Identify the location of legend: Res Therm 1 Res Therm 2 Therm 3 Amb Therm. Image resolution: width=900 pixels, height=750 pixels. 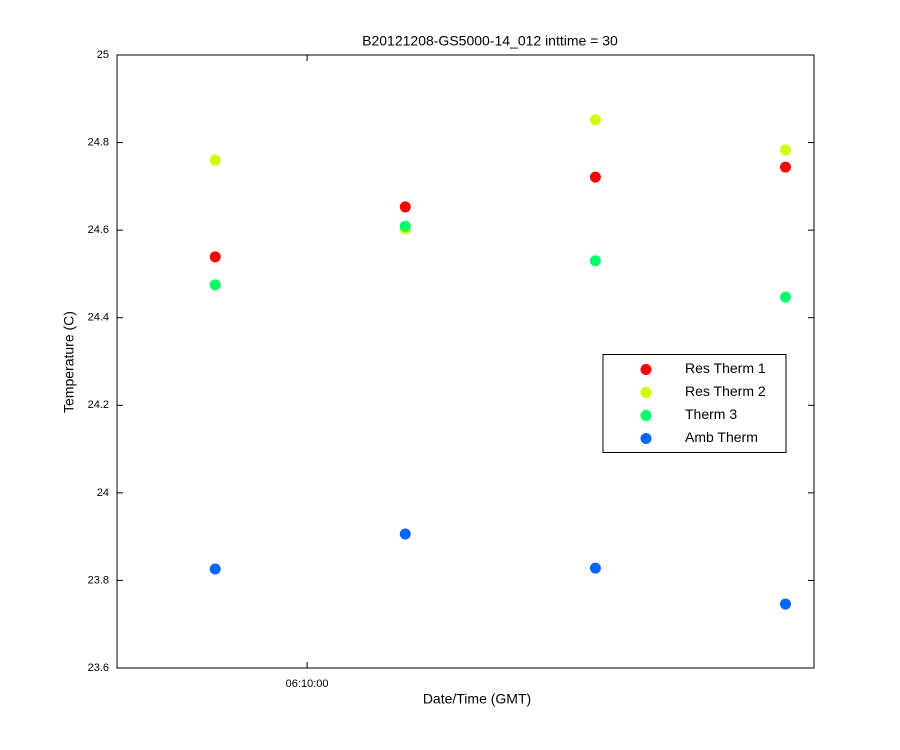
(694, 403).